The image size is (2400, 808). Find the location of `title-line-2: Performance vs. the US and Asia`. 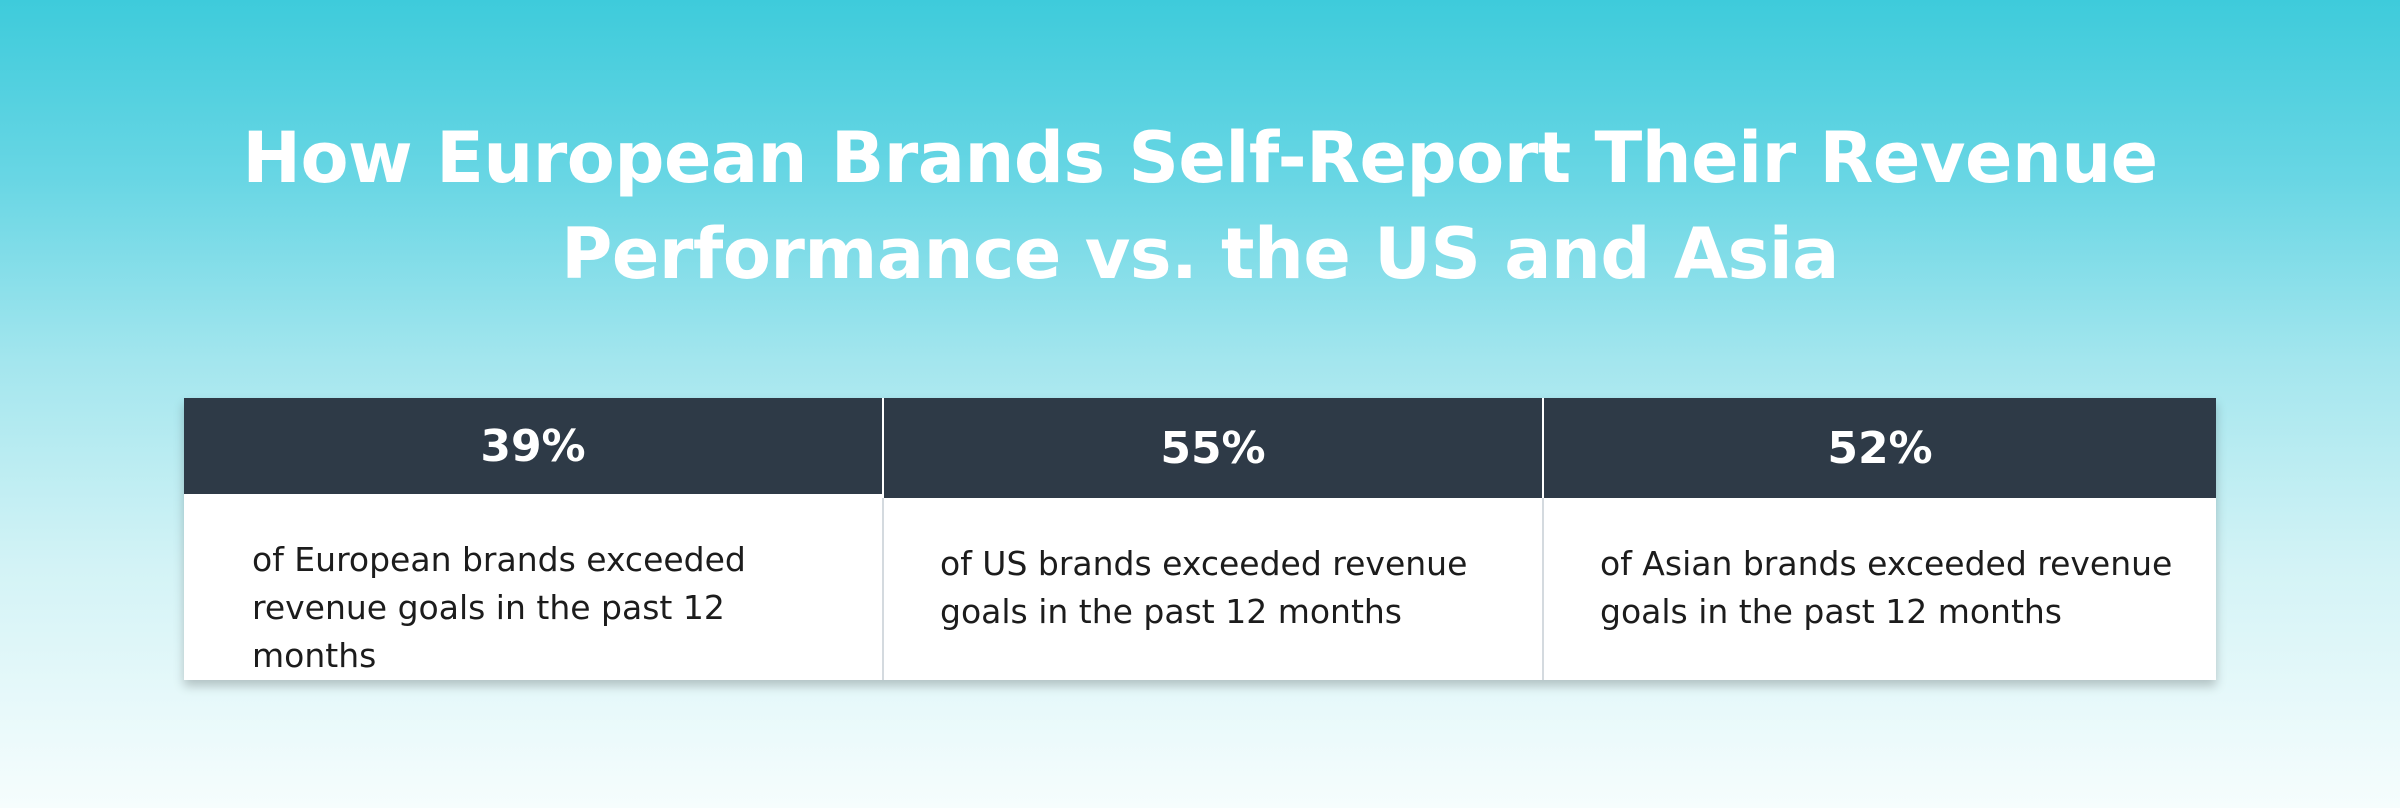

title-line-2: Performance vs. the US and Asia is located at coordinates (1200, 254).